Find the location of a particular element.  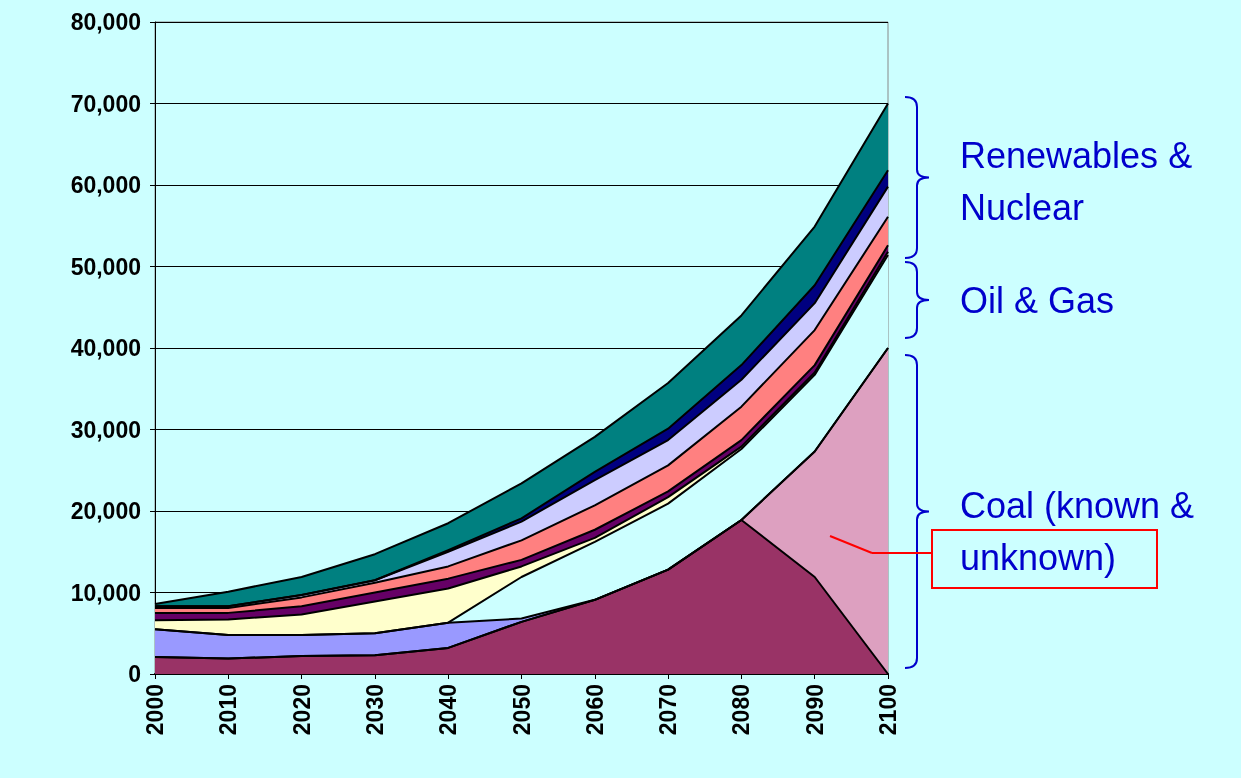

y-tick-label: 80,000 is located at coordinates (105, 22).